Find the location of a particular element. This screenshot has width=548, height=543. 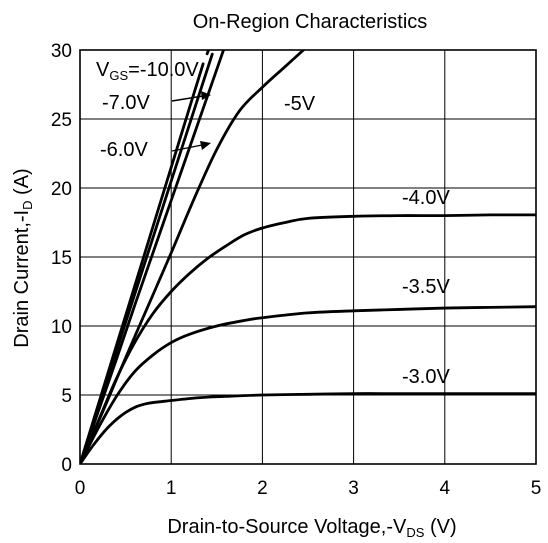

vgs-label: VGS=-10.0V is located at coordinates (147, 71).